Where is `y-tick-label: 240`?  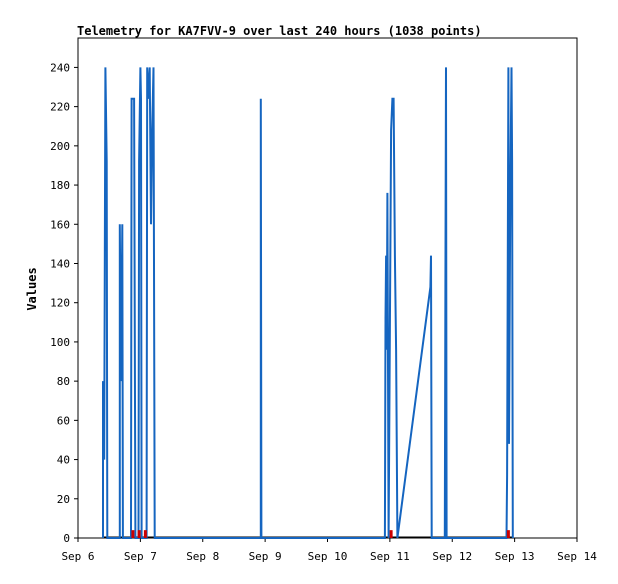
y-tick-label: 240 is located at coordinates (60, 67).